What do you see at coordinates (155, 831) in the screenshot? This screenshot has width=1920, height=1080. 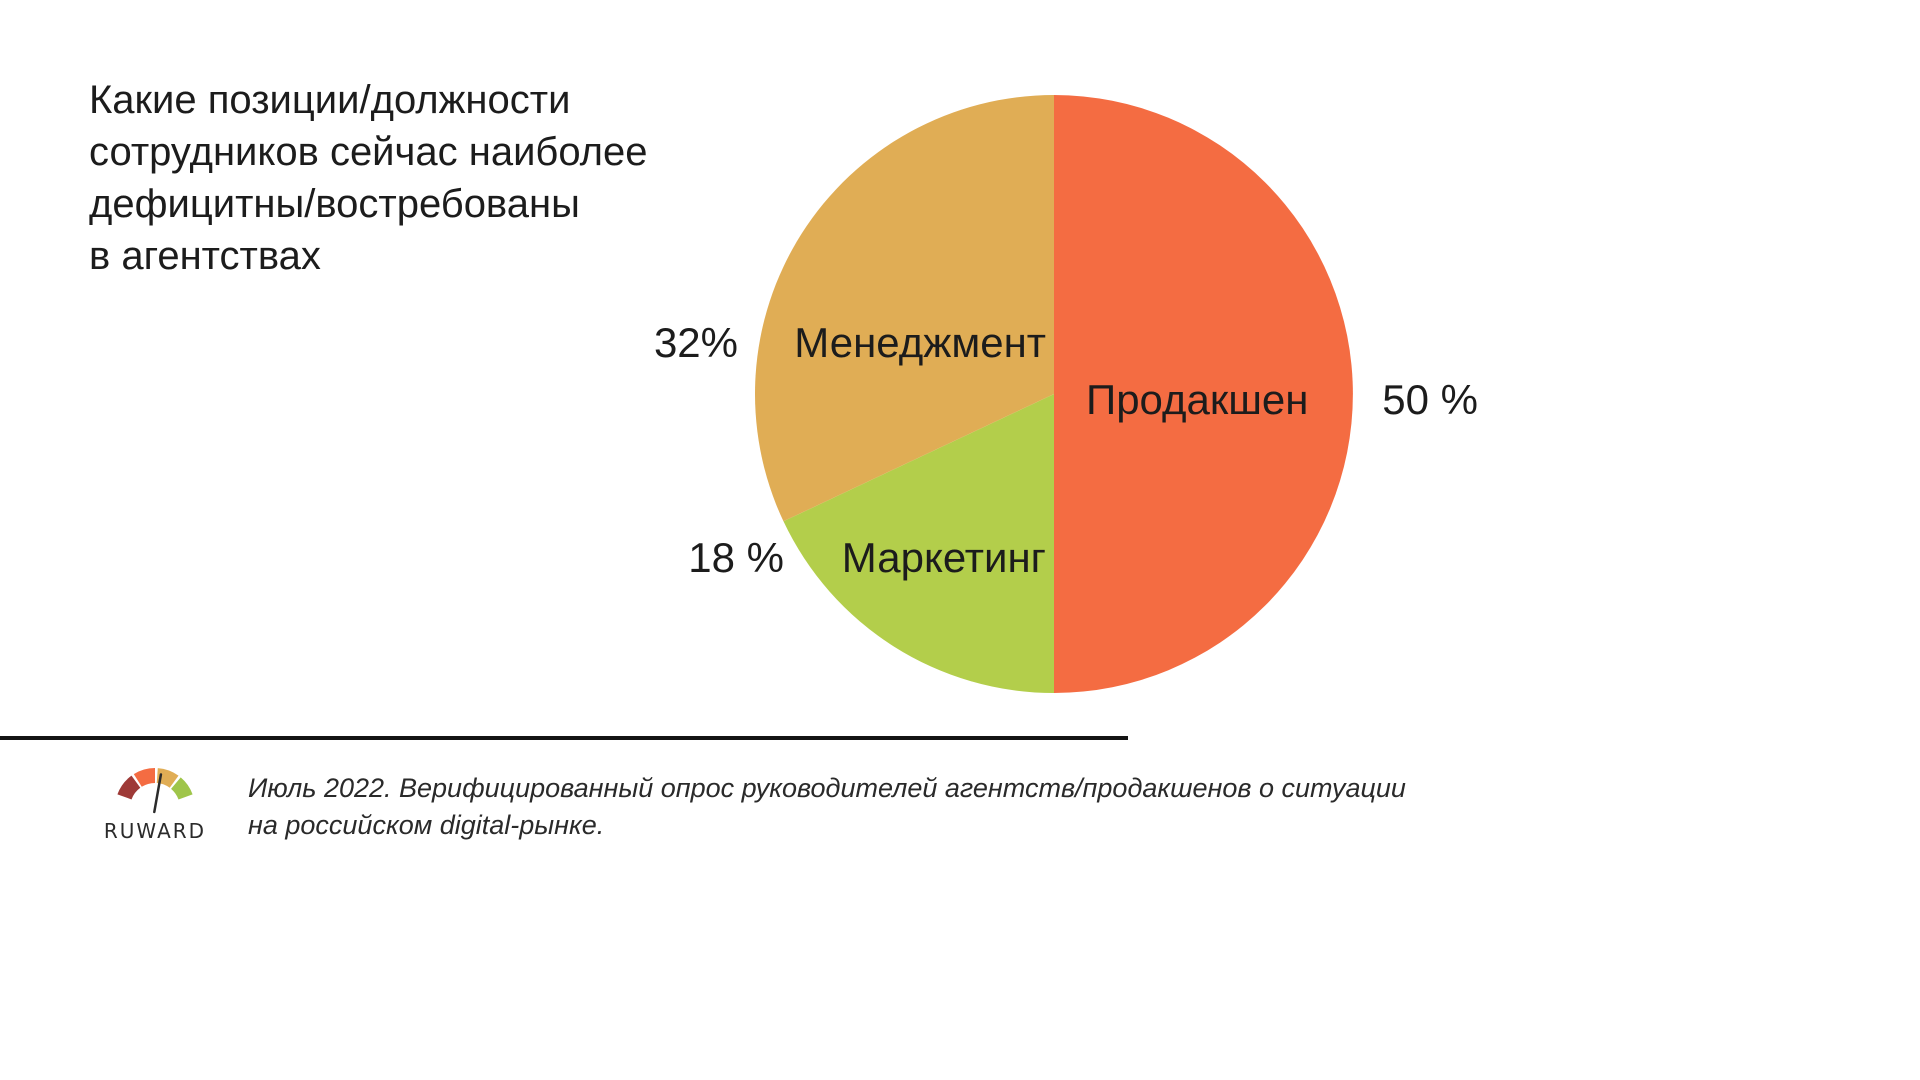 I see `logo-wordmark: RUWARD` at bounding box center [155, 831].